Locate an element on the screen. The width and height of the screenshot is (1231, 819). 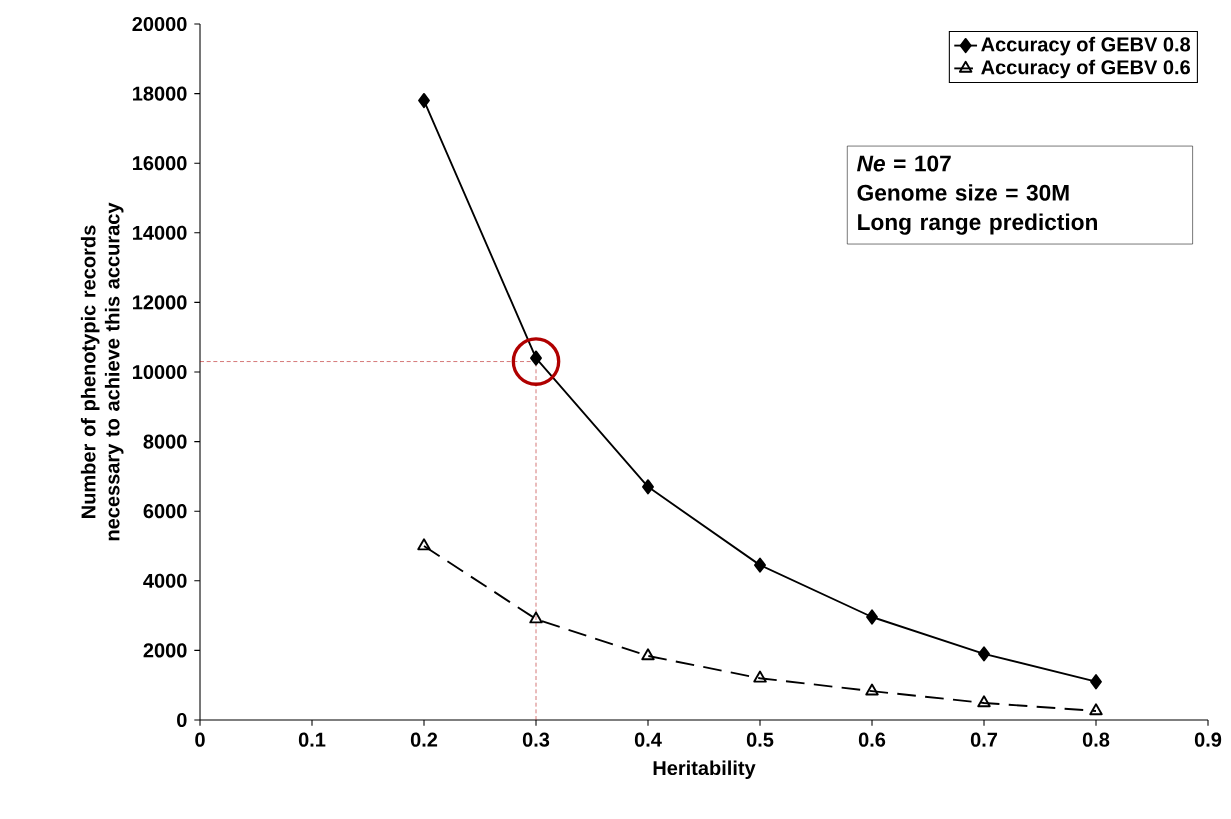
annotation: Ne = 107 is located at coordinates (904, 163).